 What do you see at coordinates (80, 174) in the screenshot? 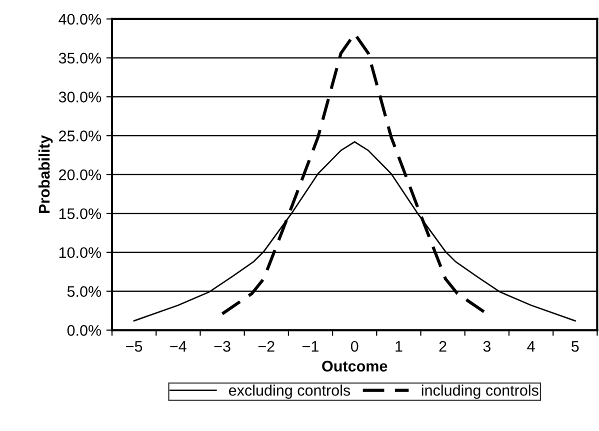
I see `y-tick-label: 20.0%` at bounding box center [80, 174].